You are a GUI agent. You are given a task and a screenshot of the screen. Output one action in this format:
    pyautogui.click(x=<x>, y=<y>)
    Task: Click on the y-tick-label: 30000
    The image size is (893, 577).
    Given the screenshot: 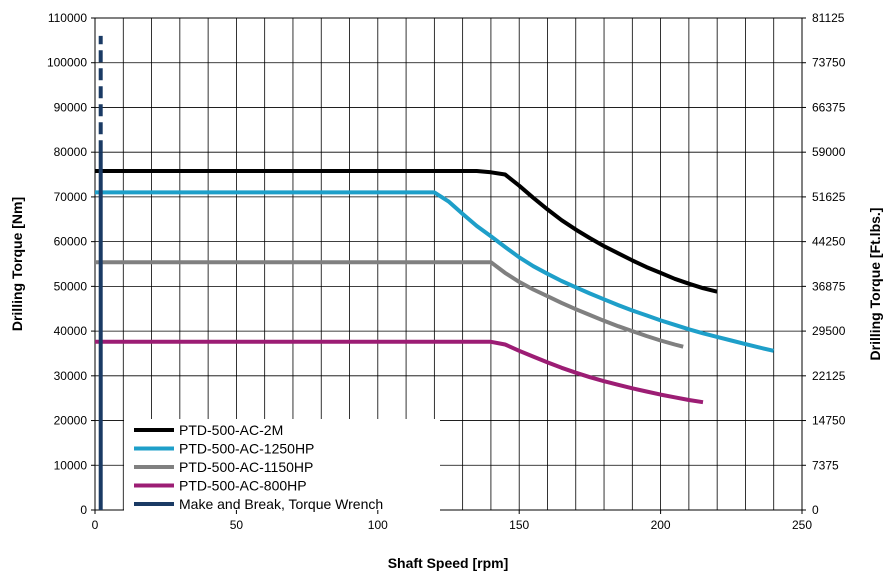 What is the action you would take?
    pyautogui.click(x=71, y=376)
    